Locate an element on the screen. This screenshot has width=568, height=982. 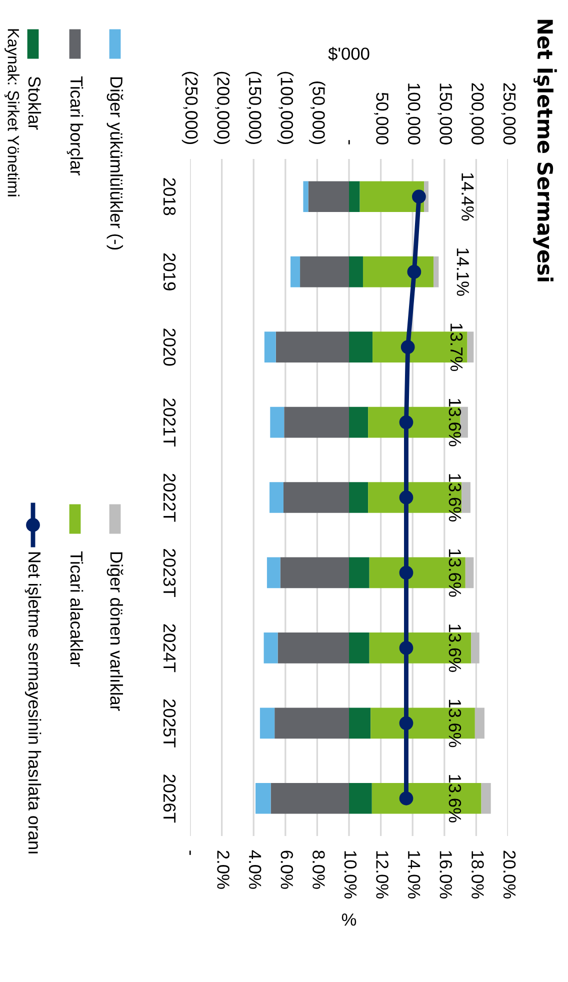
legend-label: Ticari alacaklar is located at coordinates (77, 609).